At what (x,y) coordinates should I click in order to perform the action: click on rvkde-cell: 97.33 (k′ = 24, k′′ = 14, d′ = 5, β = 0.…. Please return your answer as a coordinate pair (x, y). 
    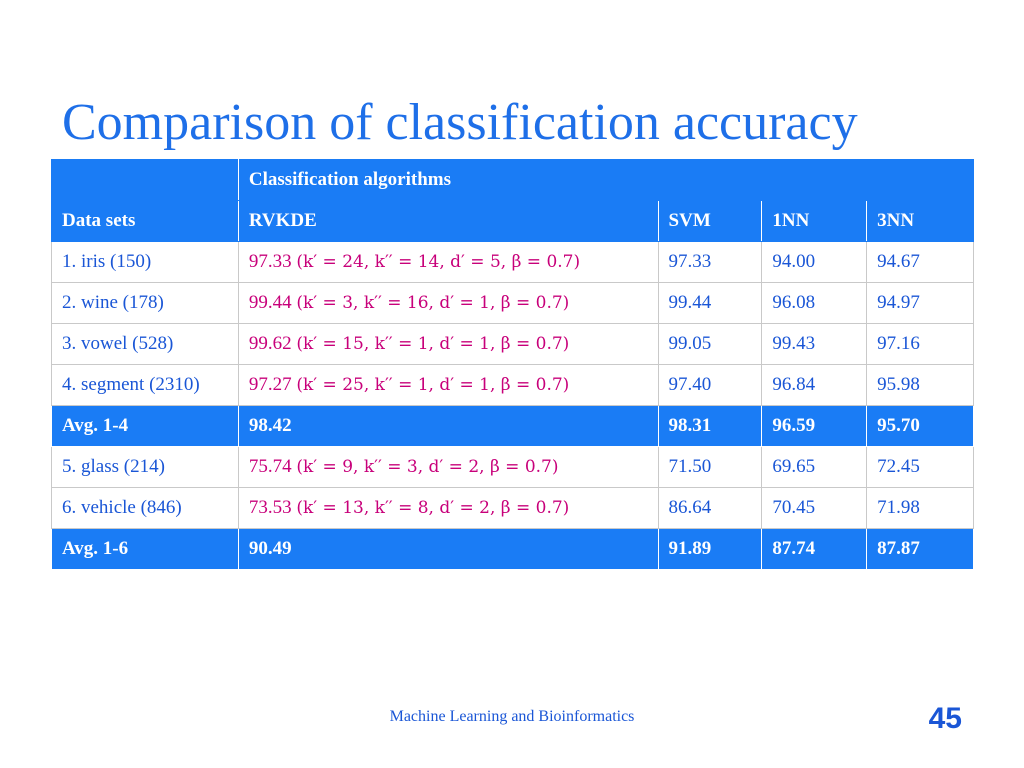
    Looking at the image, I should click on (448, 262).